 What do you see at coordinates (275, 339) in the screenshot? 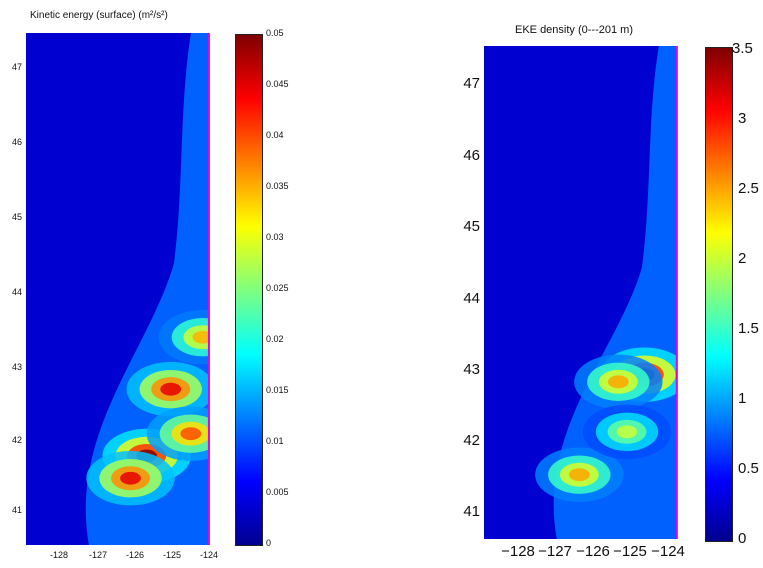
I see `colorbar-tick-label: 0.02` at bounding box center [275, 339].